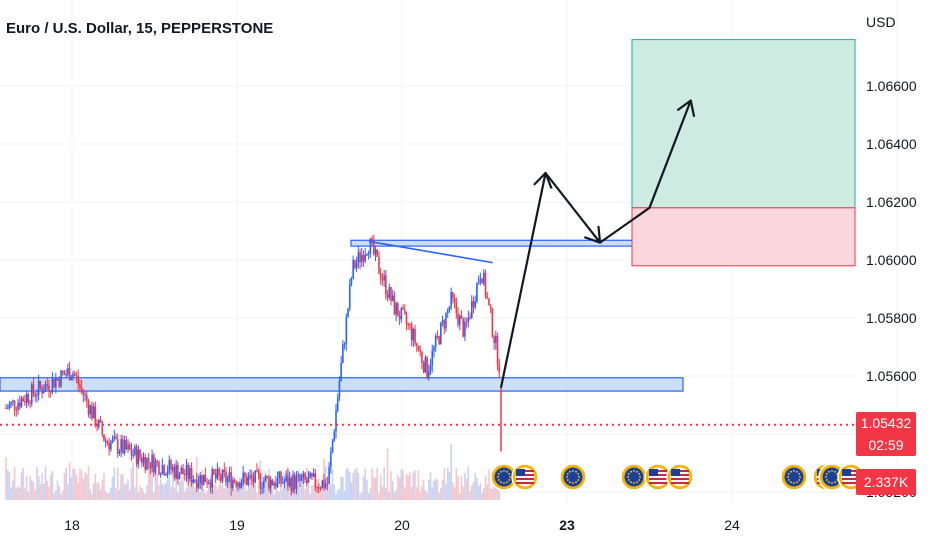 Image resolution: width=932 pixels, height=550 pixels. I want to click on bar-countdown: 02:59, so click(886, 445).